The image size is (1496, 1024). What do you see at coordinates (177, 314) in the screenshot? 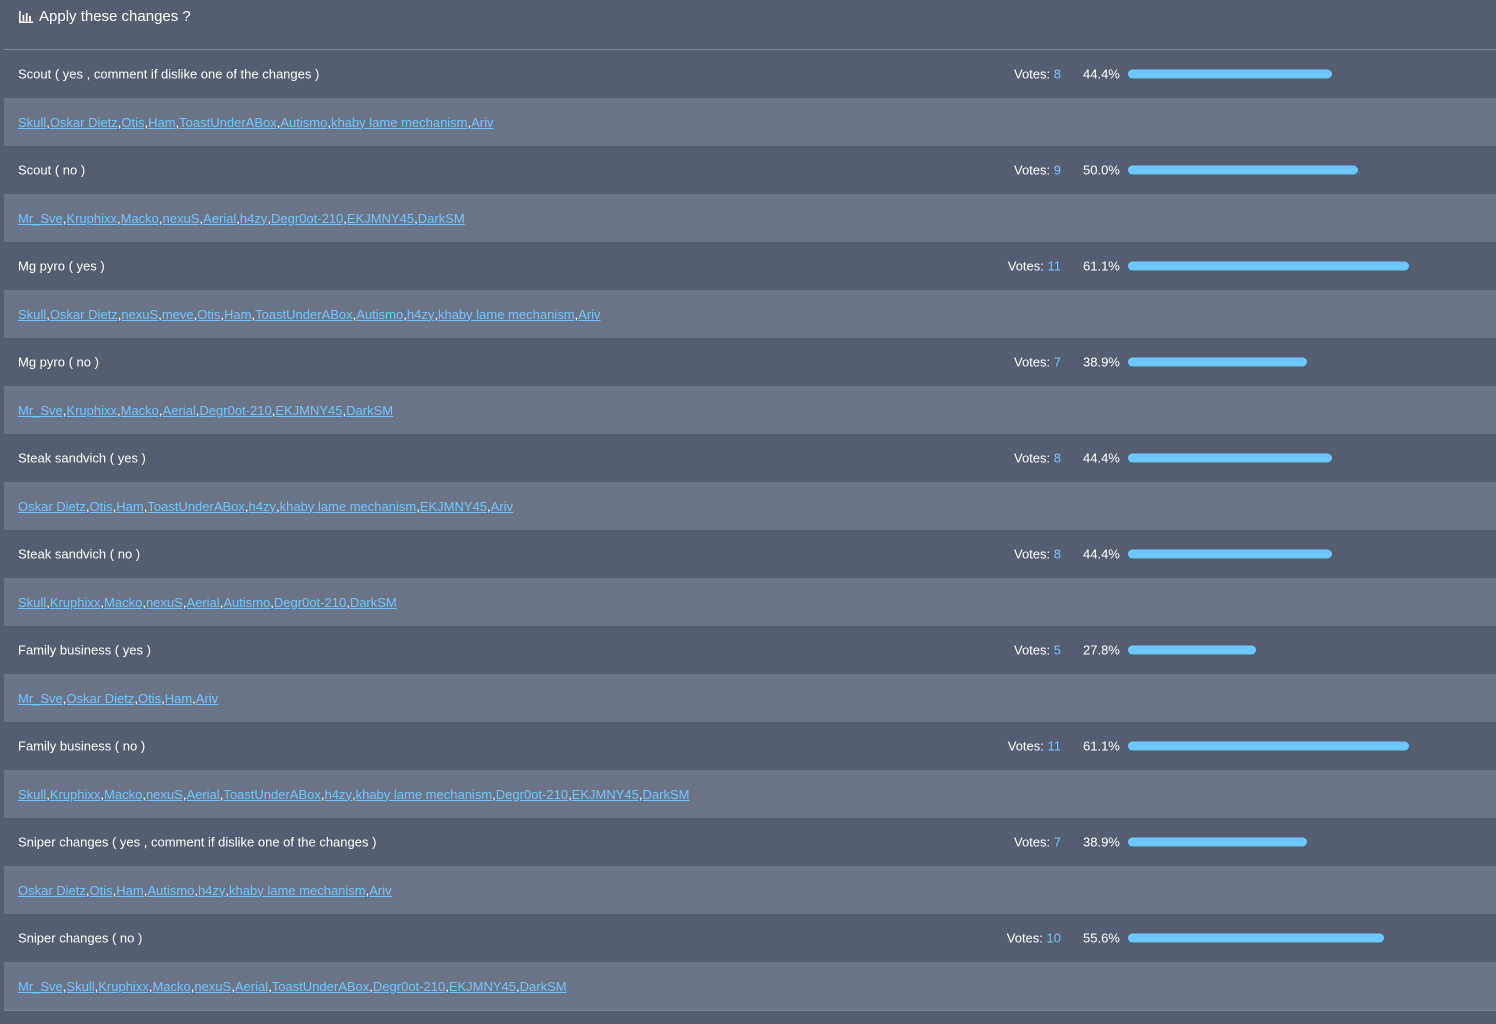
I see `voter-link: meve` at bounding box center [177, 314].